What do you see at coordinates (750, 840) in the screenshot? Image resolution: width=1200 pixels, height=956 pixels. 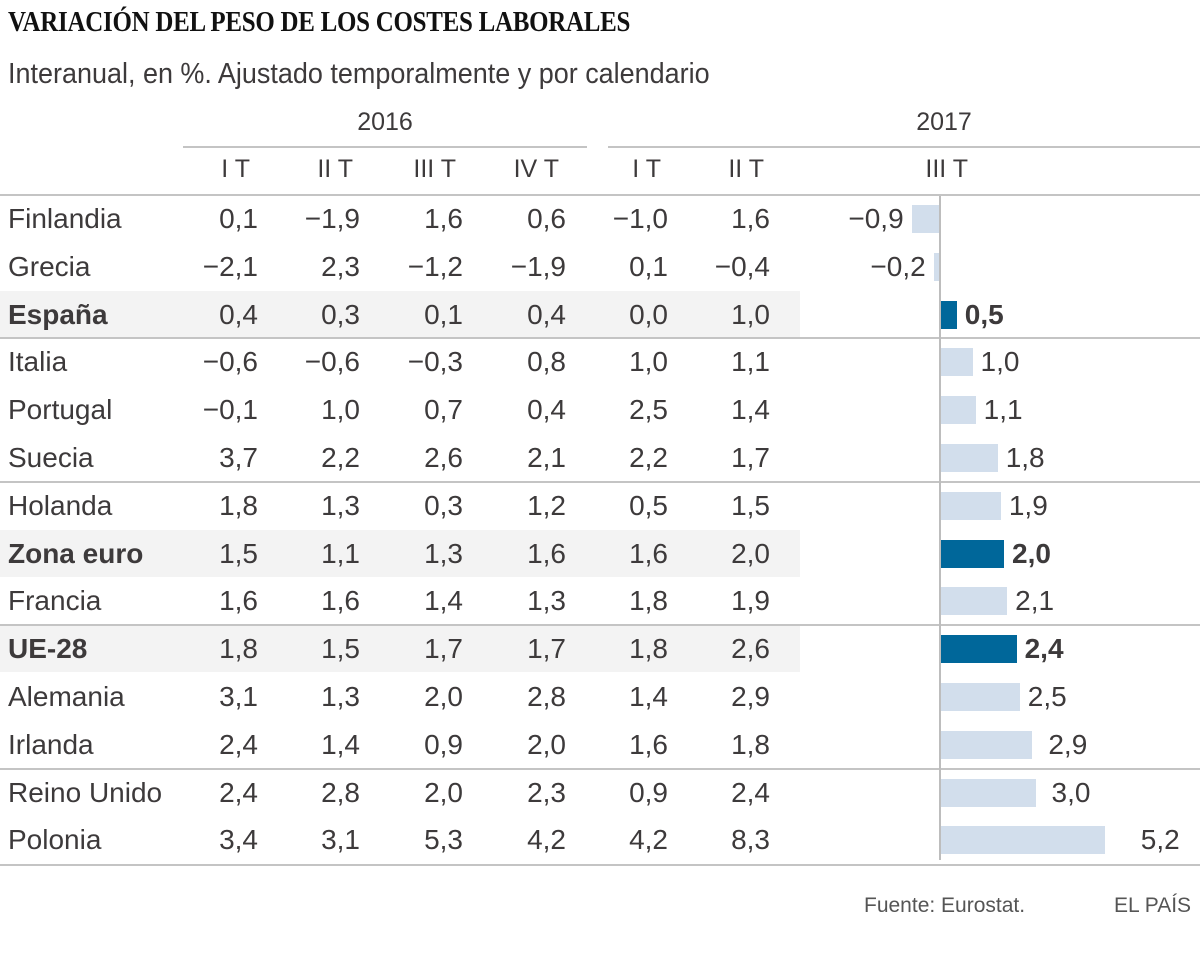 I see `value-cell: 8,3` at bounding box center [750, 840].